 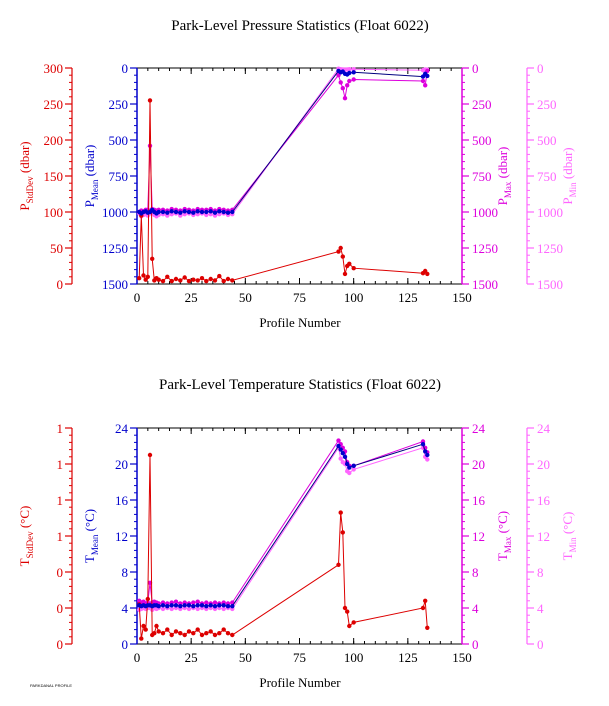 What do you see at coordinates (482, 104) in the screenshot?
I see `y-tick-label-max: 250` at bounding box center [482, 104].